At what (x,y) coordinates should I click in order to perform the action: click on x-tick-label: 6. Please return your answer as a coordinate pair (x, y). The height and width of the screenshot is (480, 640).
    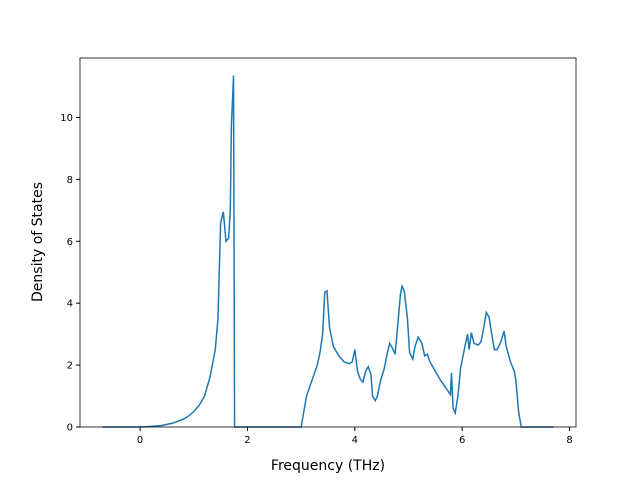
    Looking at the image, I should click on (462, 440).